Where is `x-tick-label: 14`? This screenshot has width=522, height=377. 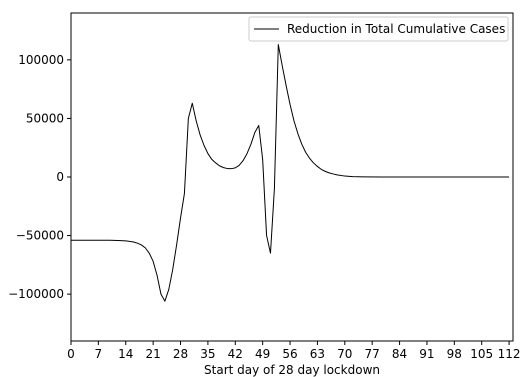 x-tick-label: 14 is located at coordinates (125, 354).